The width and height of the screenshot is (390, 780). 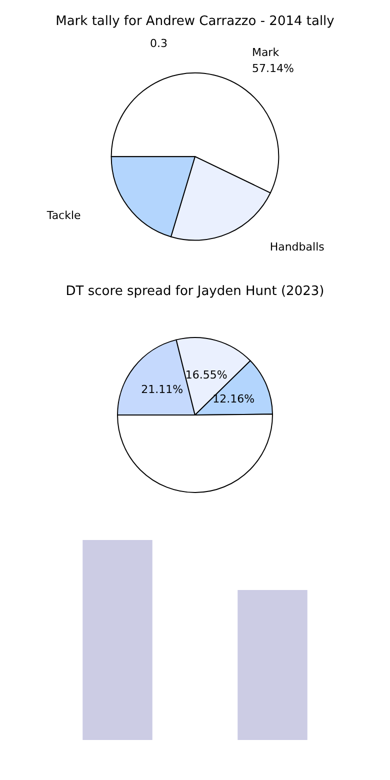 I want to click on slice-label: Mark, so click(x=266, y=52).